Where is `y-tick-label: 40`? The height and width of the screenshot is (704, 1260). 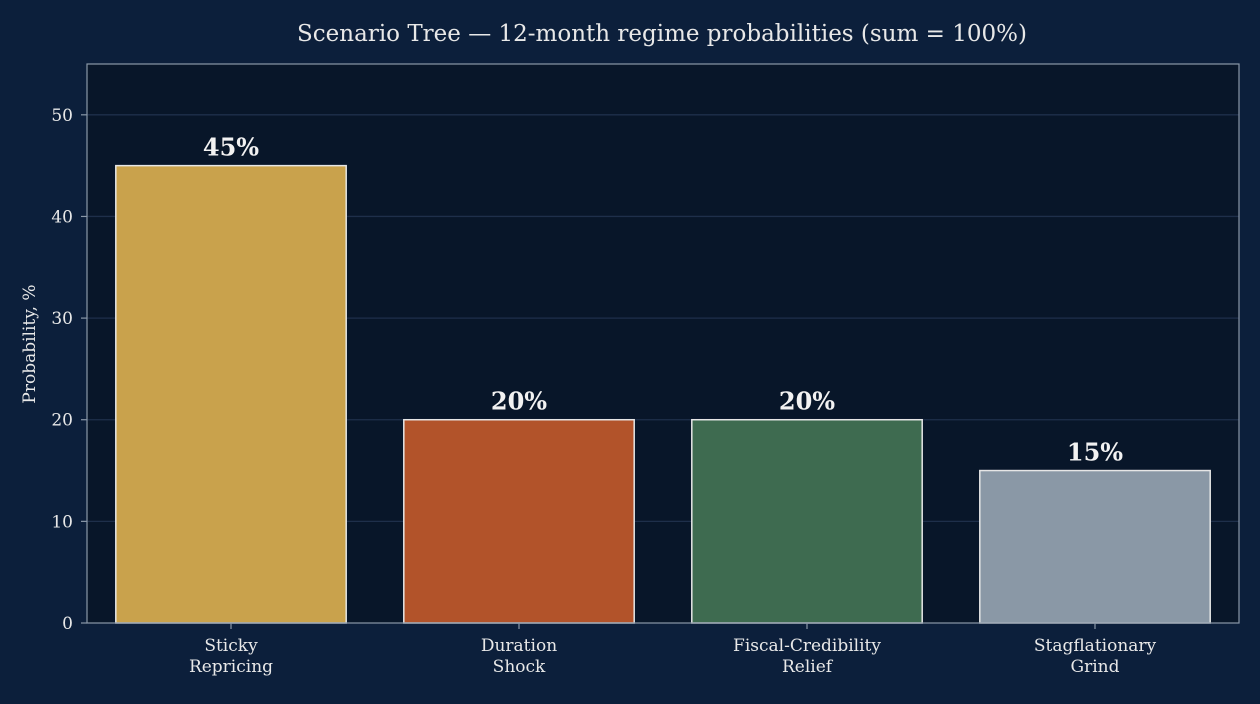
y-tick-label: 40 is located at coordinates (62, 217).